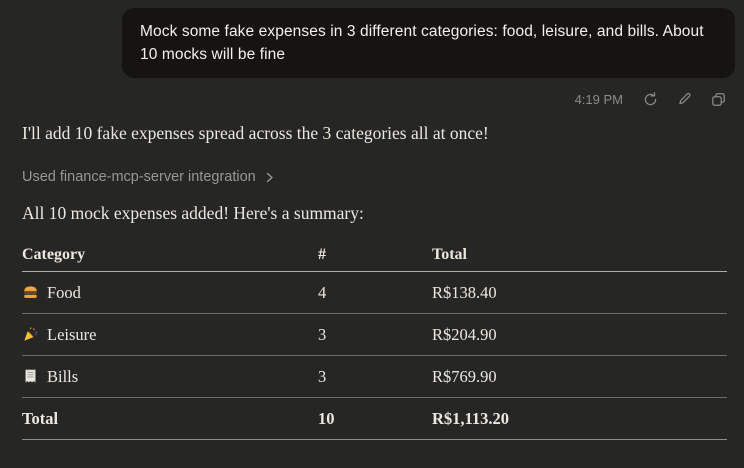  What do you see at coordinates (139, 177) in the screenshot?
I see `integration-label: Used finance-mcp-server integration` at bounding box center [139, 177].